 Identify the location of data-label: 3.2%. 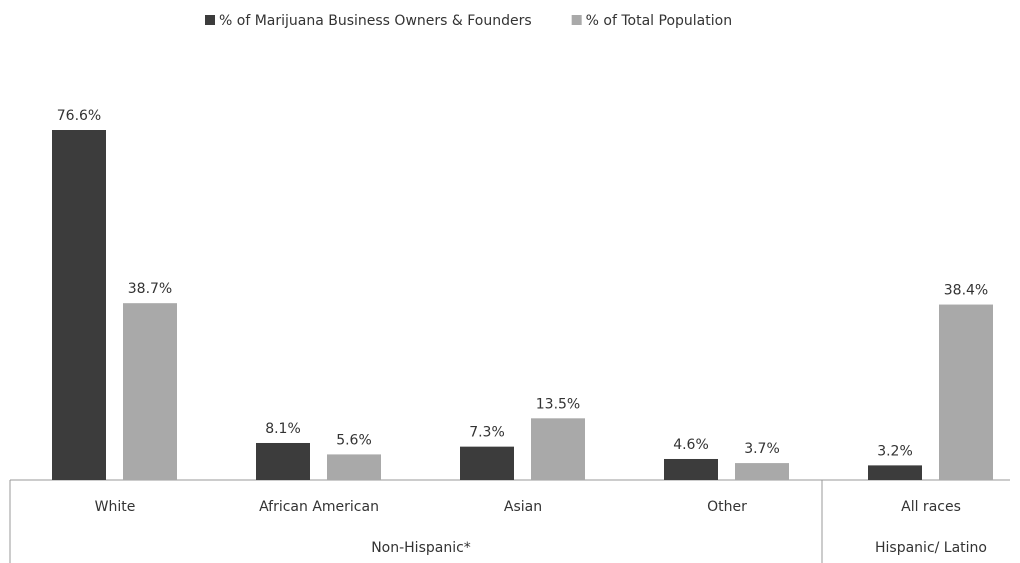
(895, 451).